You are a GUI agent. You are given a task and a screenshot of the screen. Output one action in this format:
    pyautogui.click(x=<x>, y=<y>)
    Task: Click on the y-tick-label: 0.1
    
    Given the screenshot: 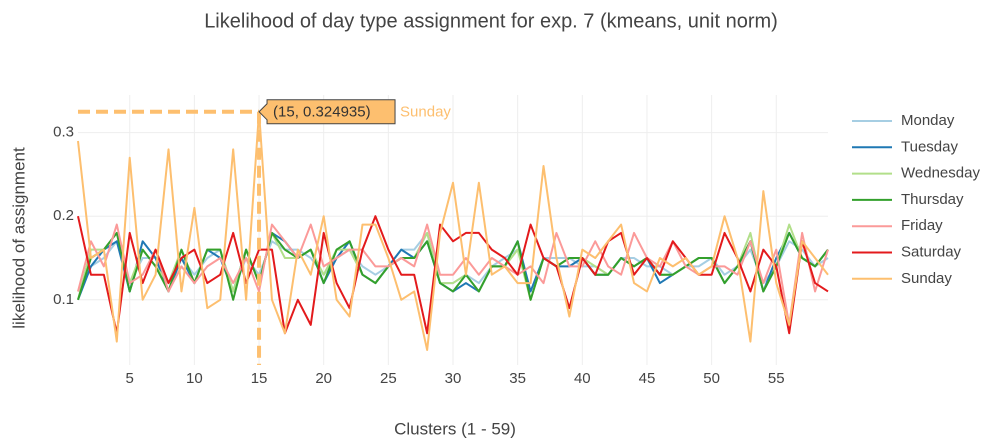 What is the action you would take?
    pyautogui.click(x=63, y=299)
    